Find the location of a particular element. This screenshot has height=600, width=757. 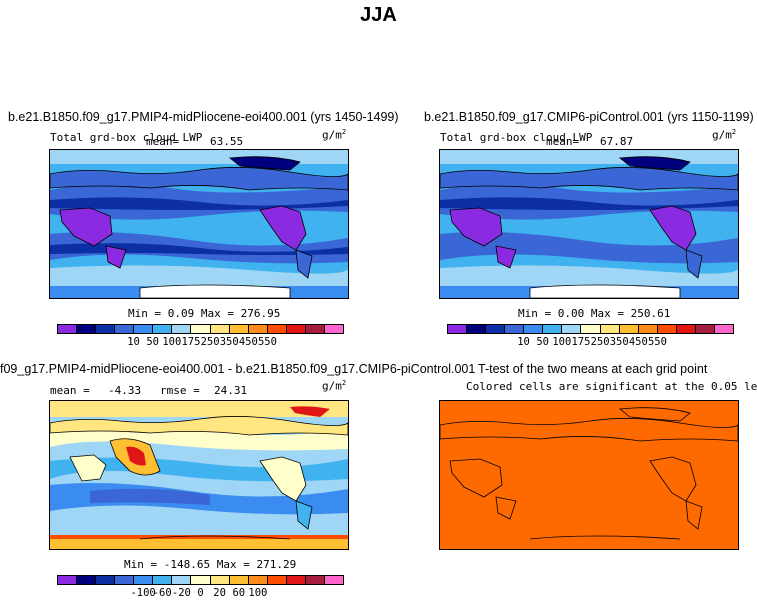

panel3-mean-value: -4.33 is located at coordinates (125, 390).